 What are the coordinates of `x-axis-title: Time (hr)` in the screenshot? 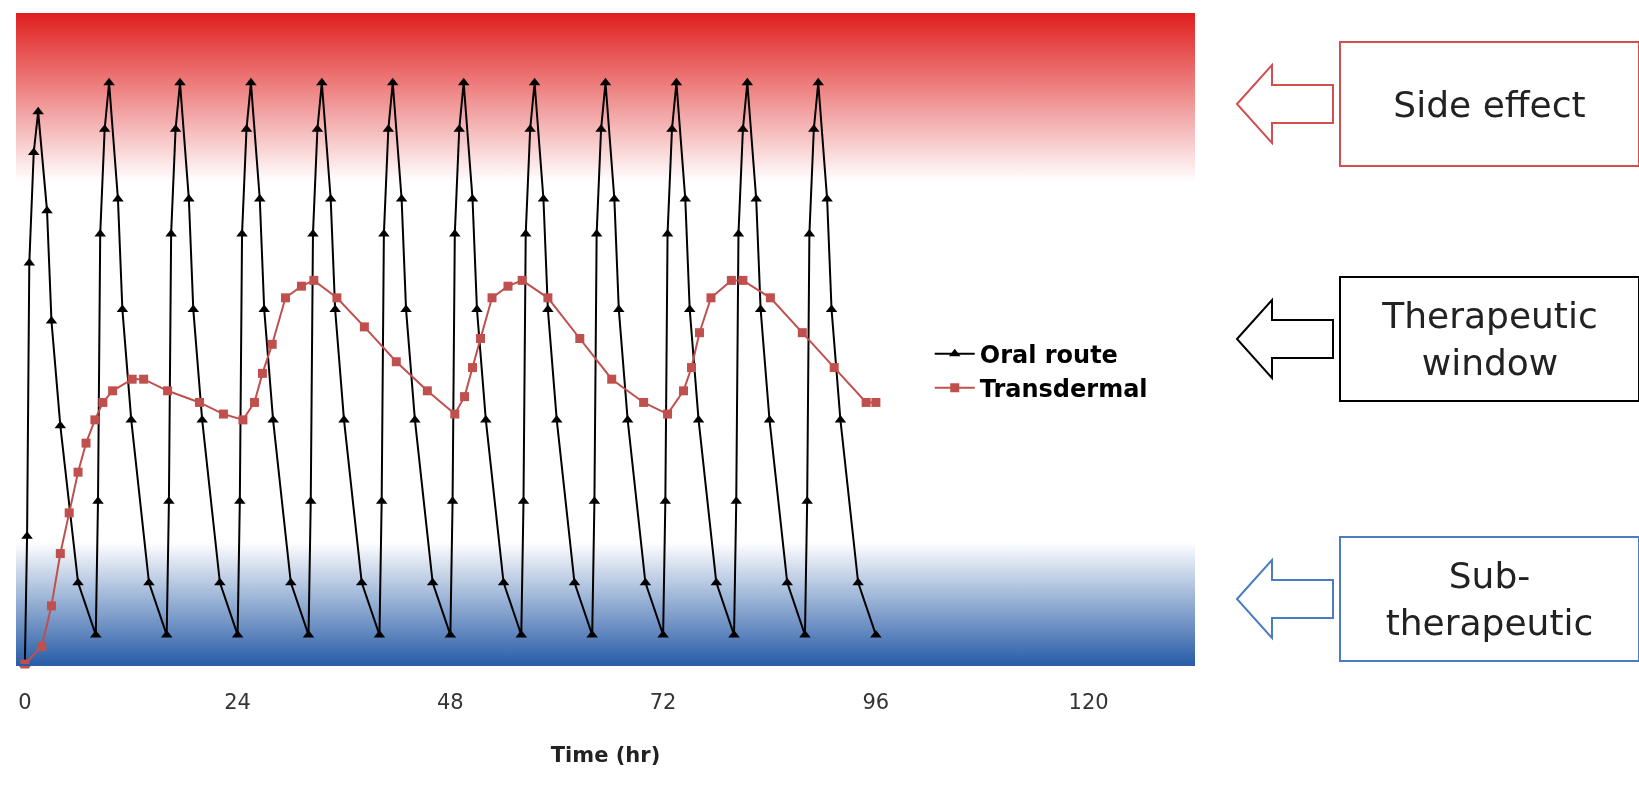 It's located at (605, 754).